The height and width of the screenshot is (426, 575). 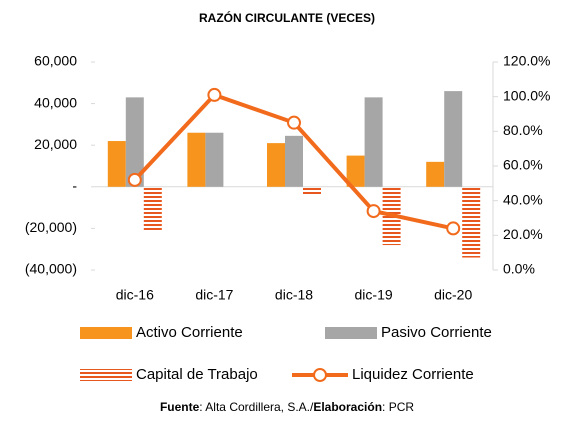 I want to click on legend-label: Liquidez Corriente, so click(x=413, y=374).